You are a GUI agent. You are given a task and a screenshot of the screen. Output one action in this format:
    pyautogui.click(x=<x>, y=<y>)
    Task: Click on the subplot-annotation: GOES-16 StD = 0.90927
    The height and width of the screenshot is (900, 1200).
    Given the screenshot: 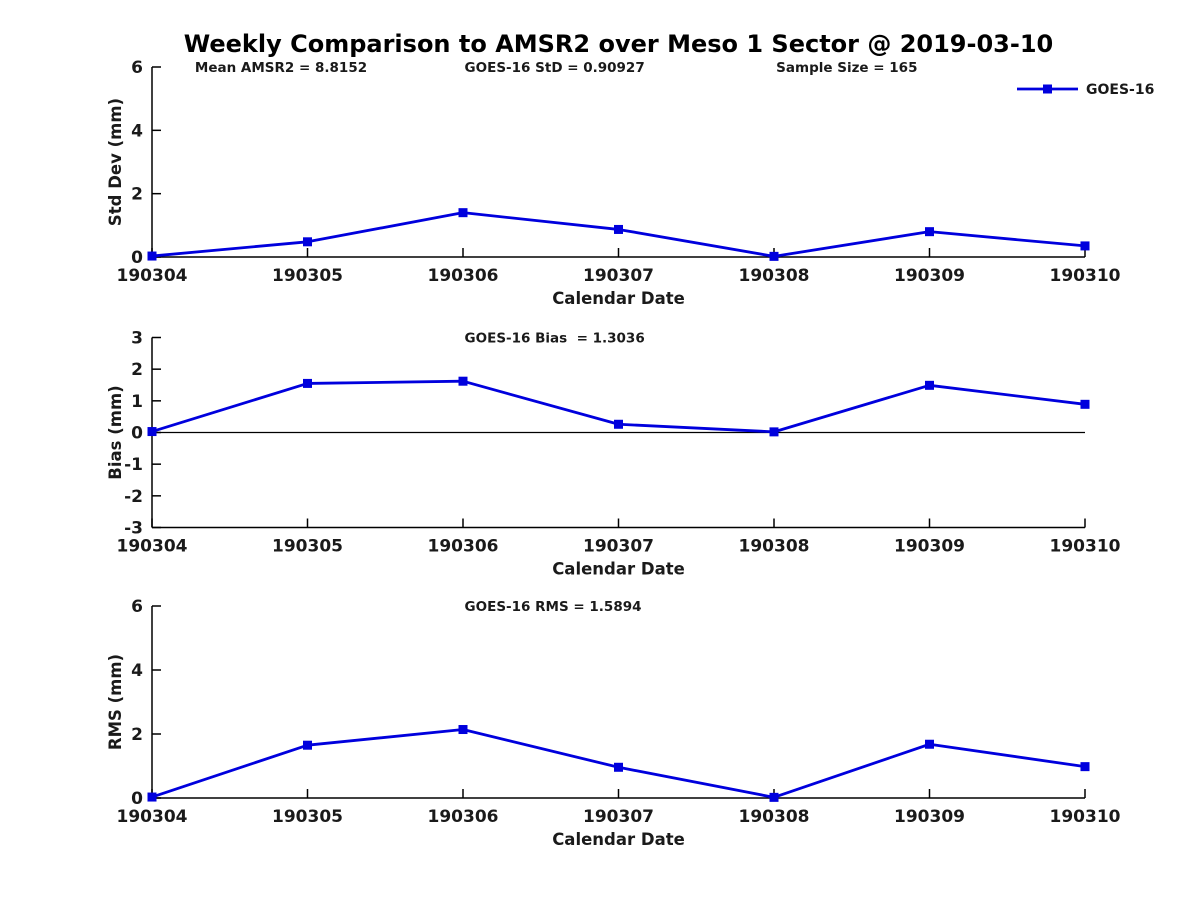 What is the action you would take?
    pyautogui.click(x=555, y=68)
    